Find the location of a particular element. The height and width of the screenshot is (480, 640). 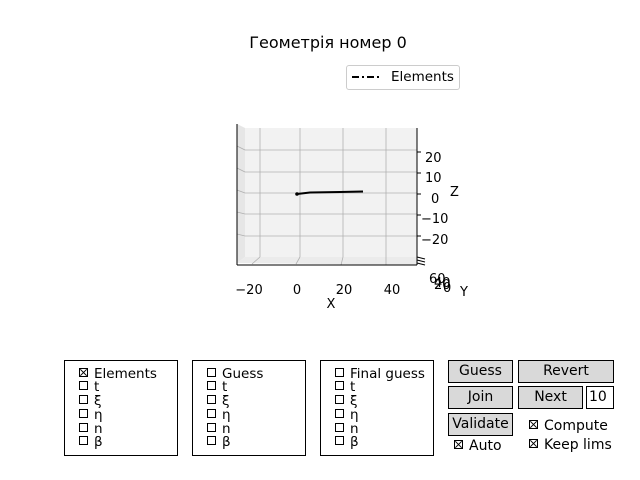

x-tick-label: 20 is located at coordinates (344, 290).